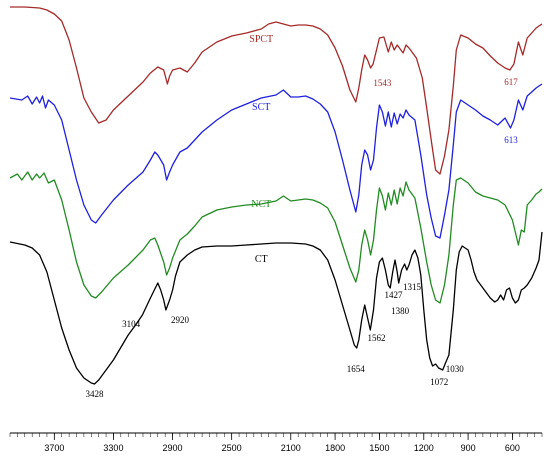 This screenshot has height=456, width=550. Describe the element at coordinates (261, 204) in the screenshot. I see `series-label-nct: NCT` at that location.